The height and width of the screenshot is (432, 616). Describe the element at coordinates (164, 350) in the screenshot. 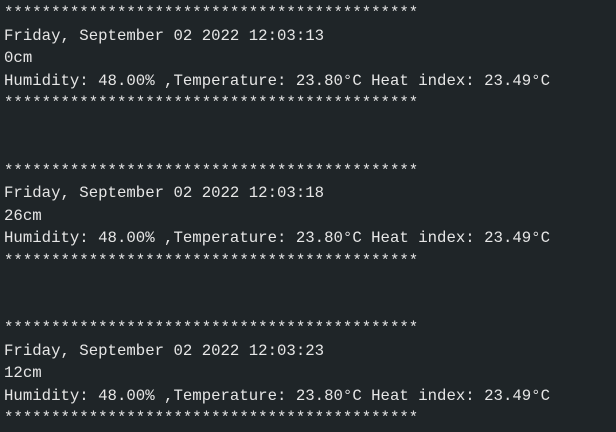

I see `timestamp-line: Friday, September 02 2022 12:03:23` at that location.